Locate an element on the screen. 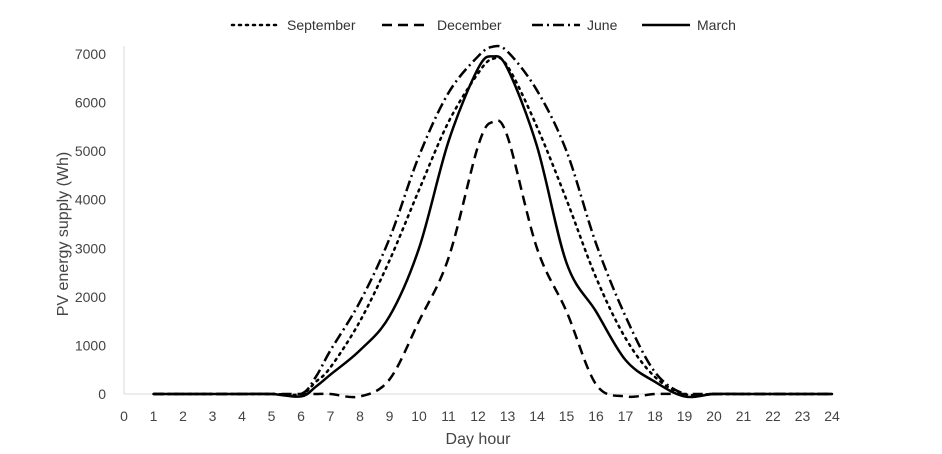 The image size is (942, 454). y-tick-label: 3000 is located at coordinates (90, 248).